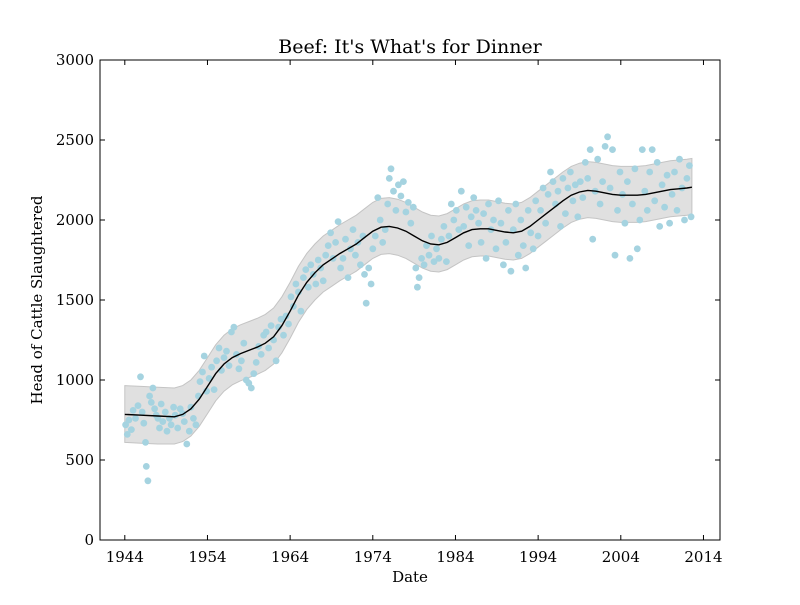 The width and height of the screenshot is (800, 605). What do you see at coordinates (75, 300) in the screenshot?
I see `y-tick-label: 1500` at bounding box center [75, 300].